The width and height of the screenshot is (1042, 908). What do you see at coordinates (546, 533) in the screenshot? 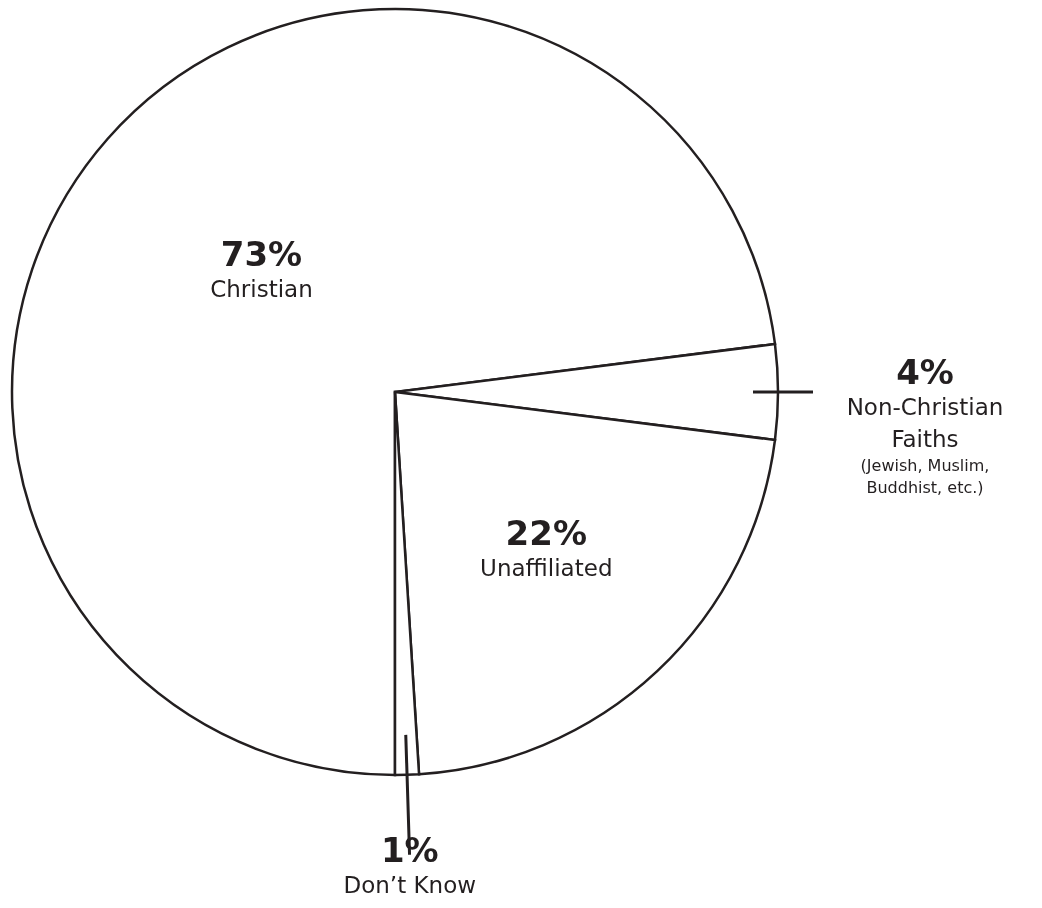
I see `data-label: 22%` at bounding box center [546, 533].